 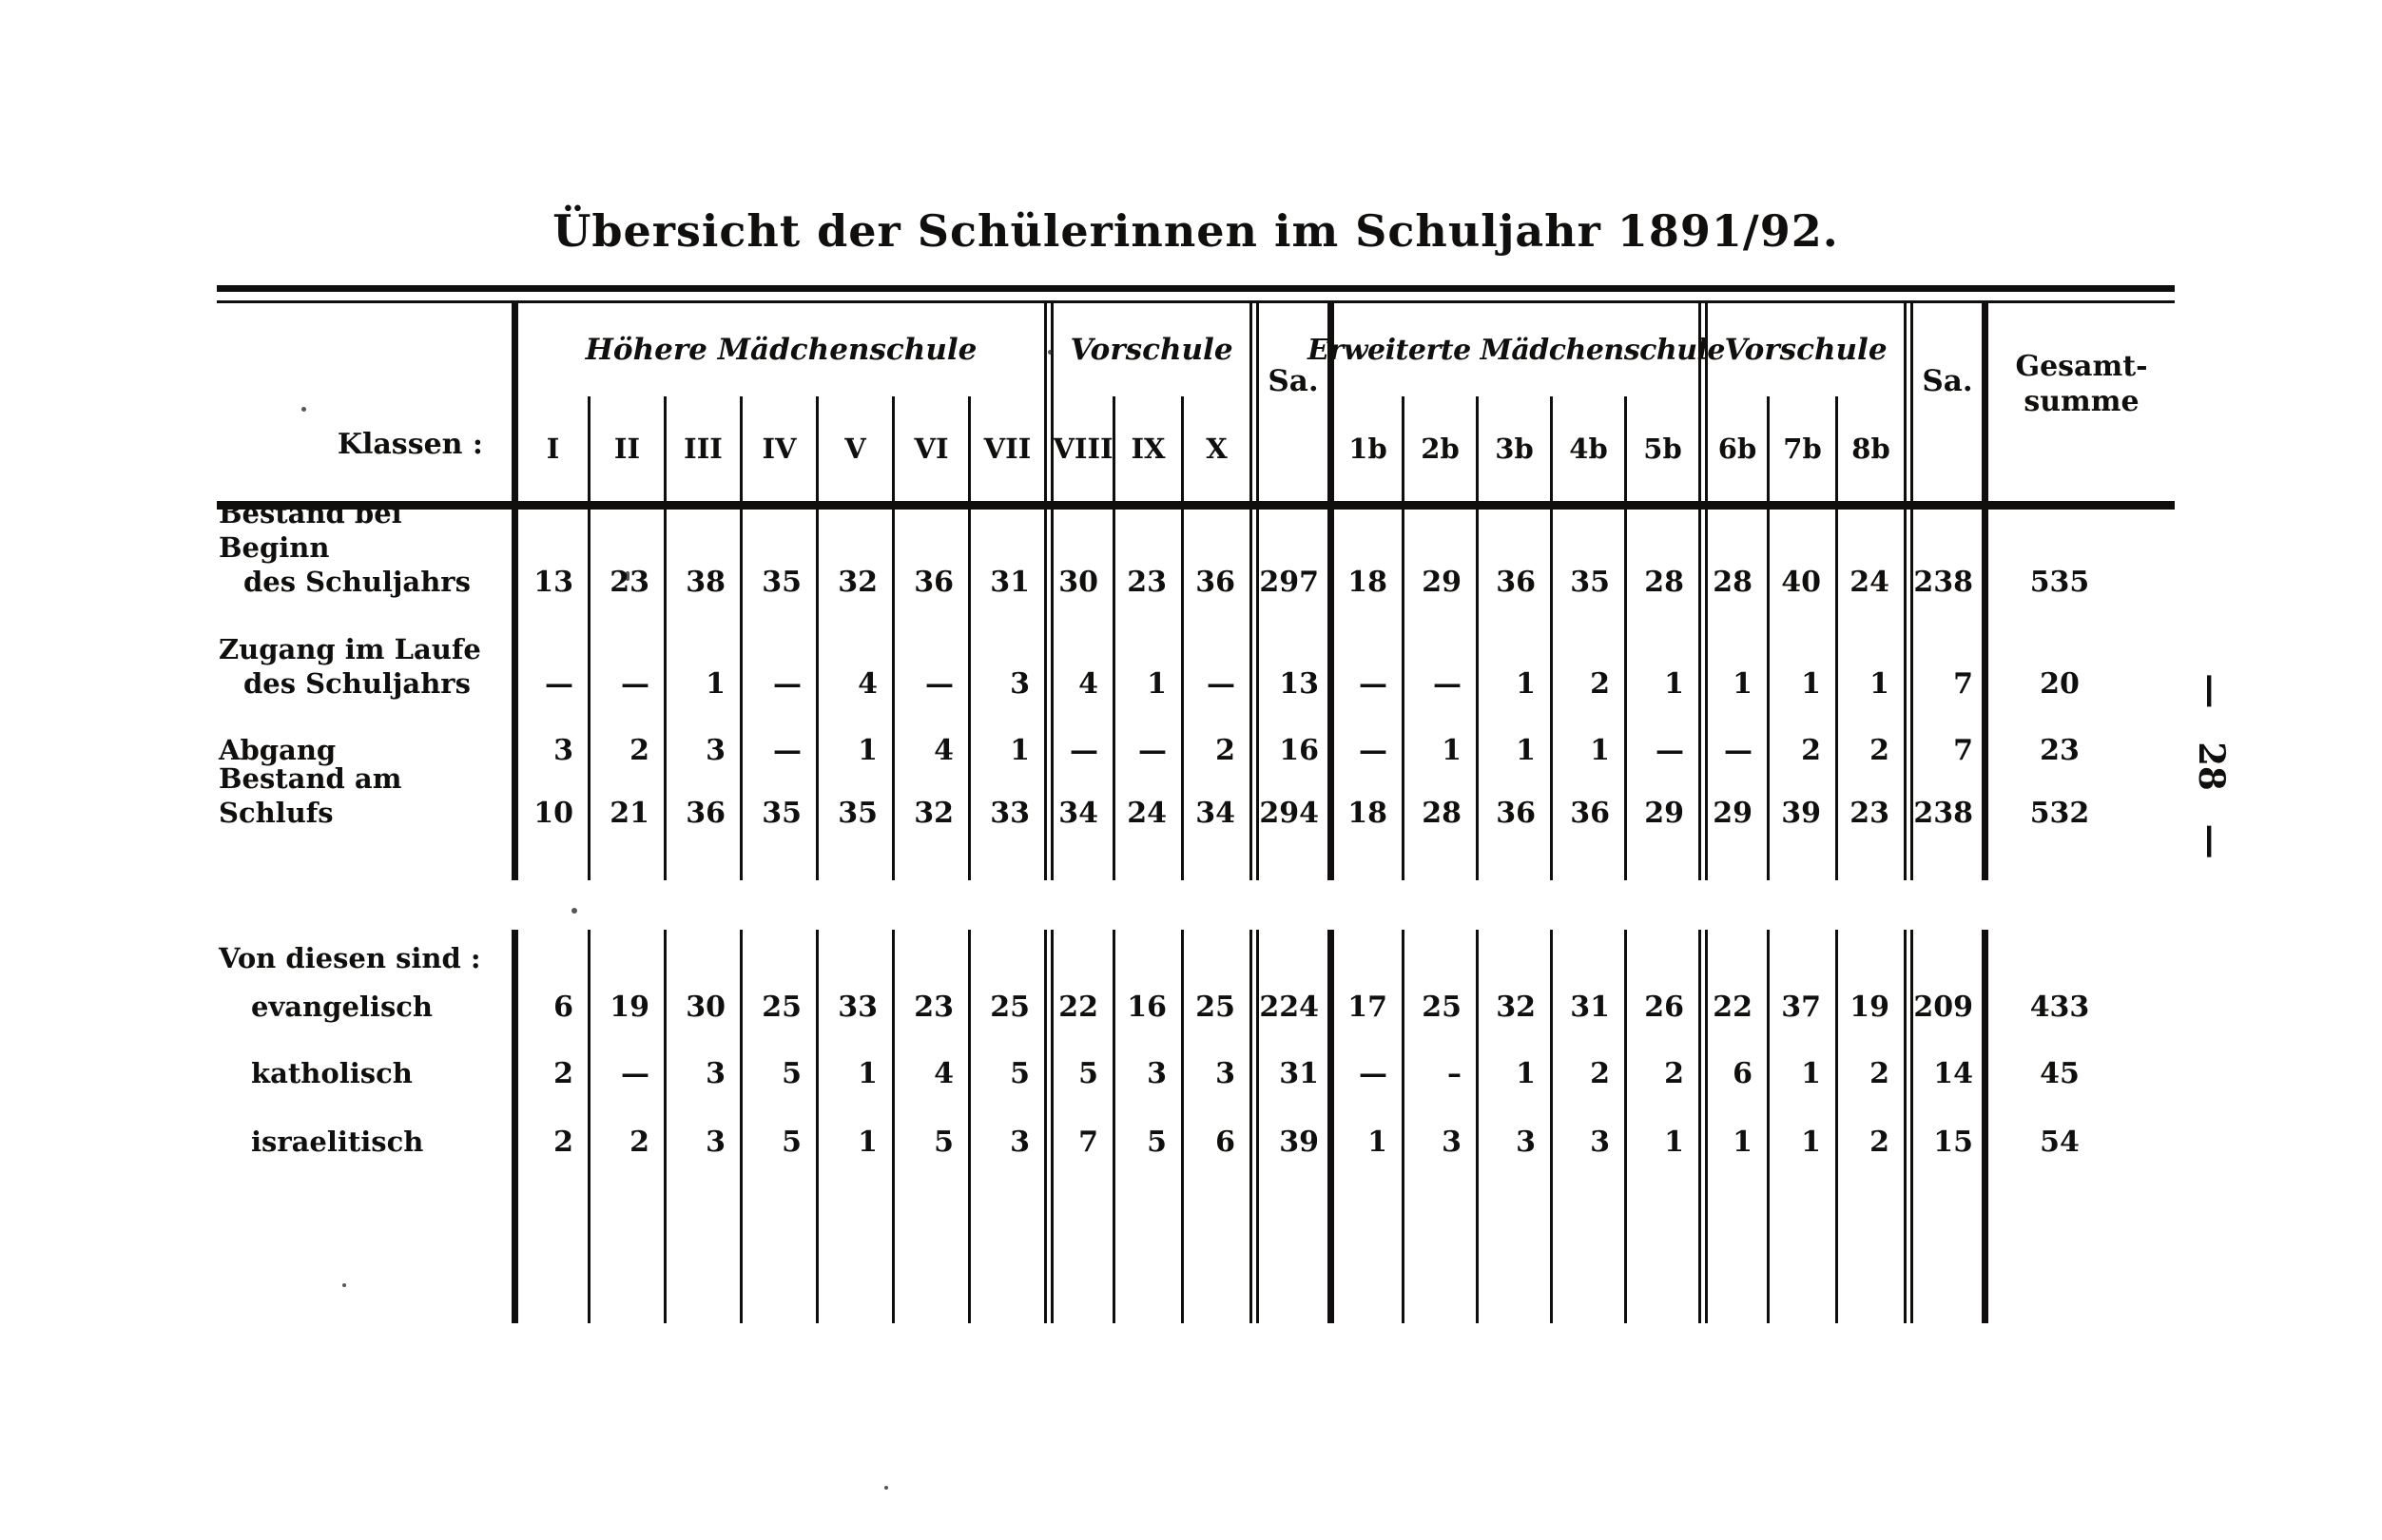 What do you see at coordinates (2078, 663) in the screenshot?
I see `table-cell: 20` at bounding box center [2078, 663].